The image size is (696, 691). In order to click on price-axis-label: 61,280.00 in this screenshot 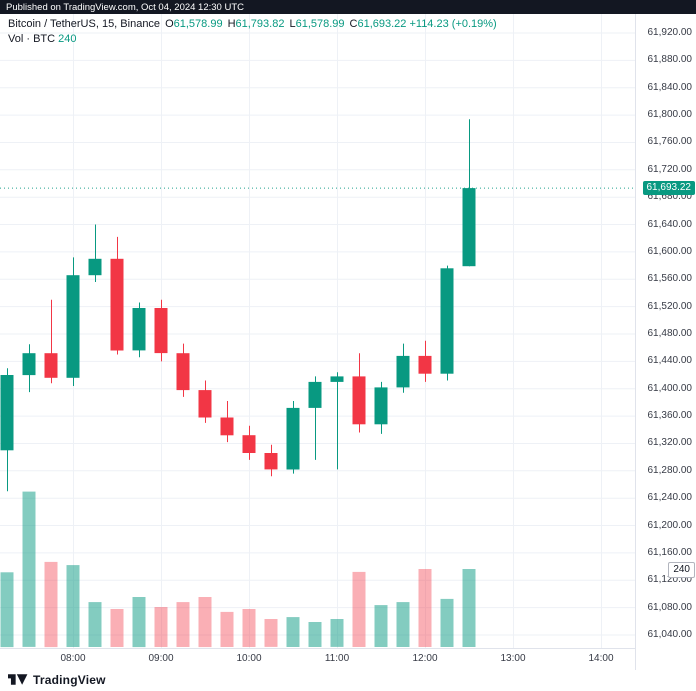, I will do `click(670, 470)`.